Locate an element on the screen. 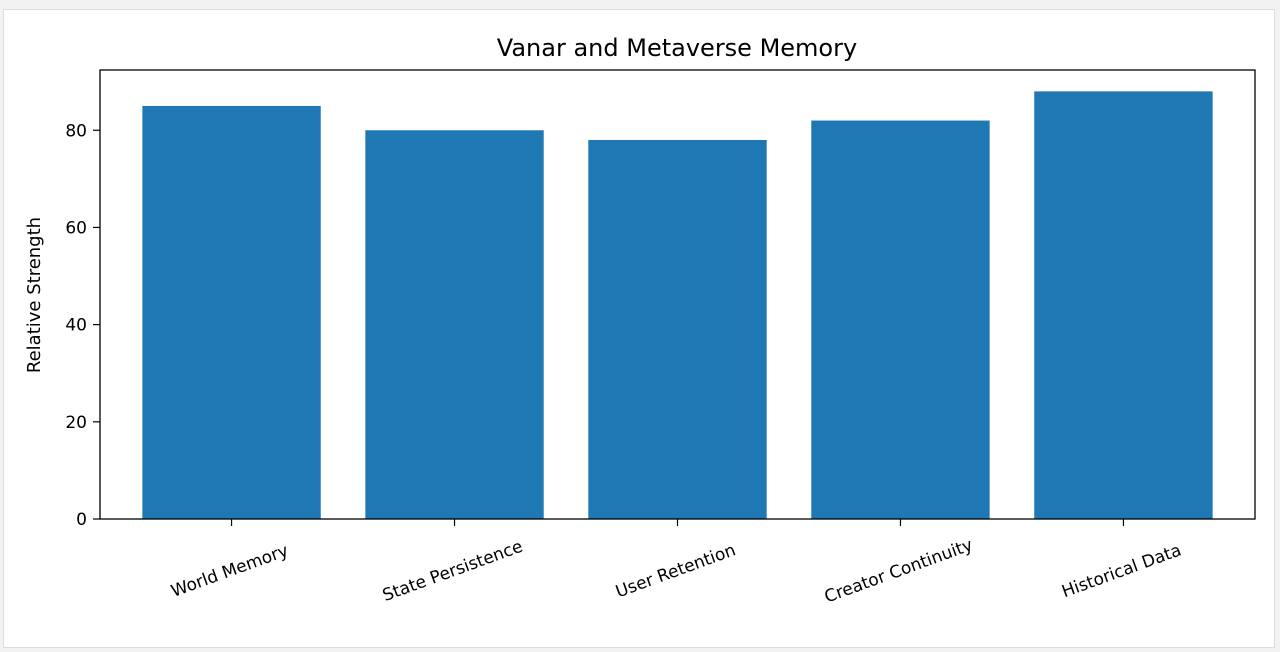  y-tick-label-20: 20 is located at coordinates (76, 423).